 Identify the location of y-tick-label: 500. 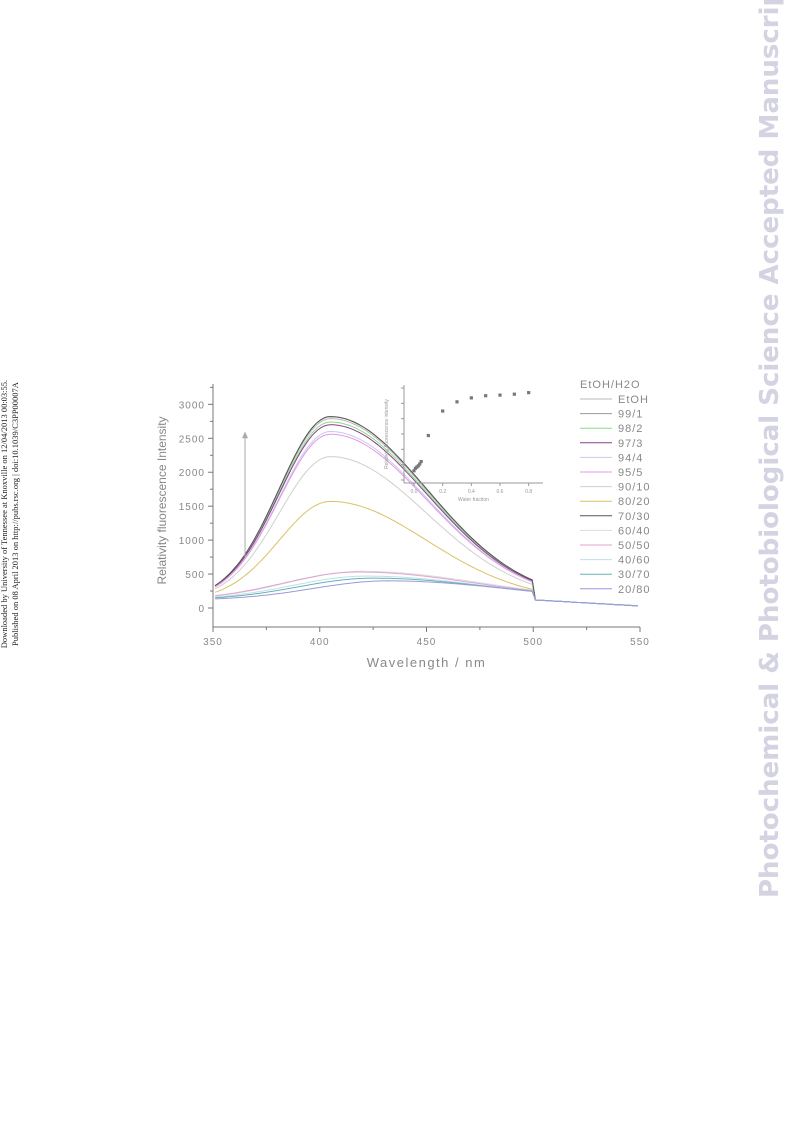
(195, 575).